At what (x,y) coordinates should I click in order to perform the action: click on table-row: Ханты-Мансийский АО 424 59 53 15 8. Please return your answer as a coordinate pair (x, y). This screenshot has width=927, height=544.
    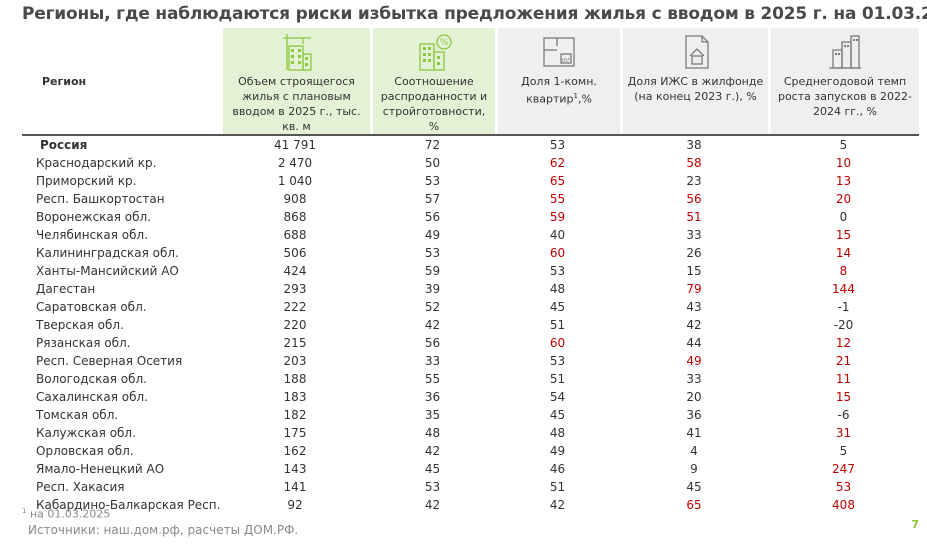
    Looking at the image, I should click on (470, 271).